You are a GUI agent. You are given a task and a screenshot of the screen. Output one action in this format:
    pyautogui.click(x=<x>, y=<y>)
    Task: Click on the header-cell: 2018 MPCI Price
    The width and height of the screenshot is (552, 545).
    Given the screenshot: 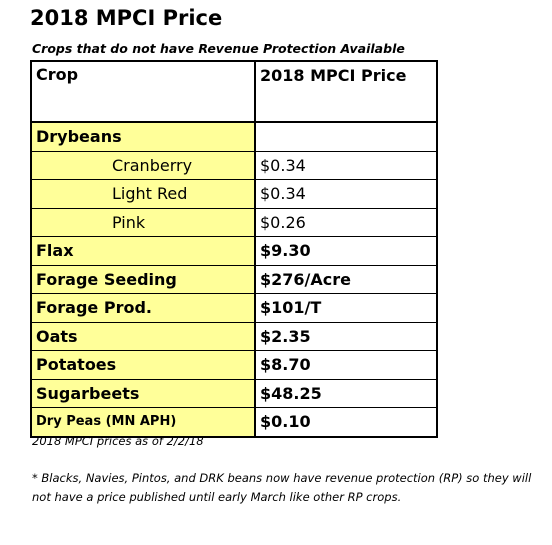 What is the action you would take?
    pyautogui.click(x=346, y=91)
    